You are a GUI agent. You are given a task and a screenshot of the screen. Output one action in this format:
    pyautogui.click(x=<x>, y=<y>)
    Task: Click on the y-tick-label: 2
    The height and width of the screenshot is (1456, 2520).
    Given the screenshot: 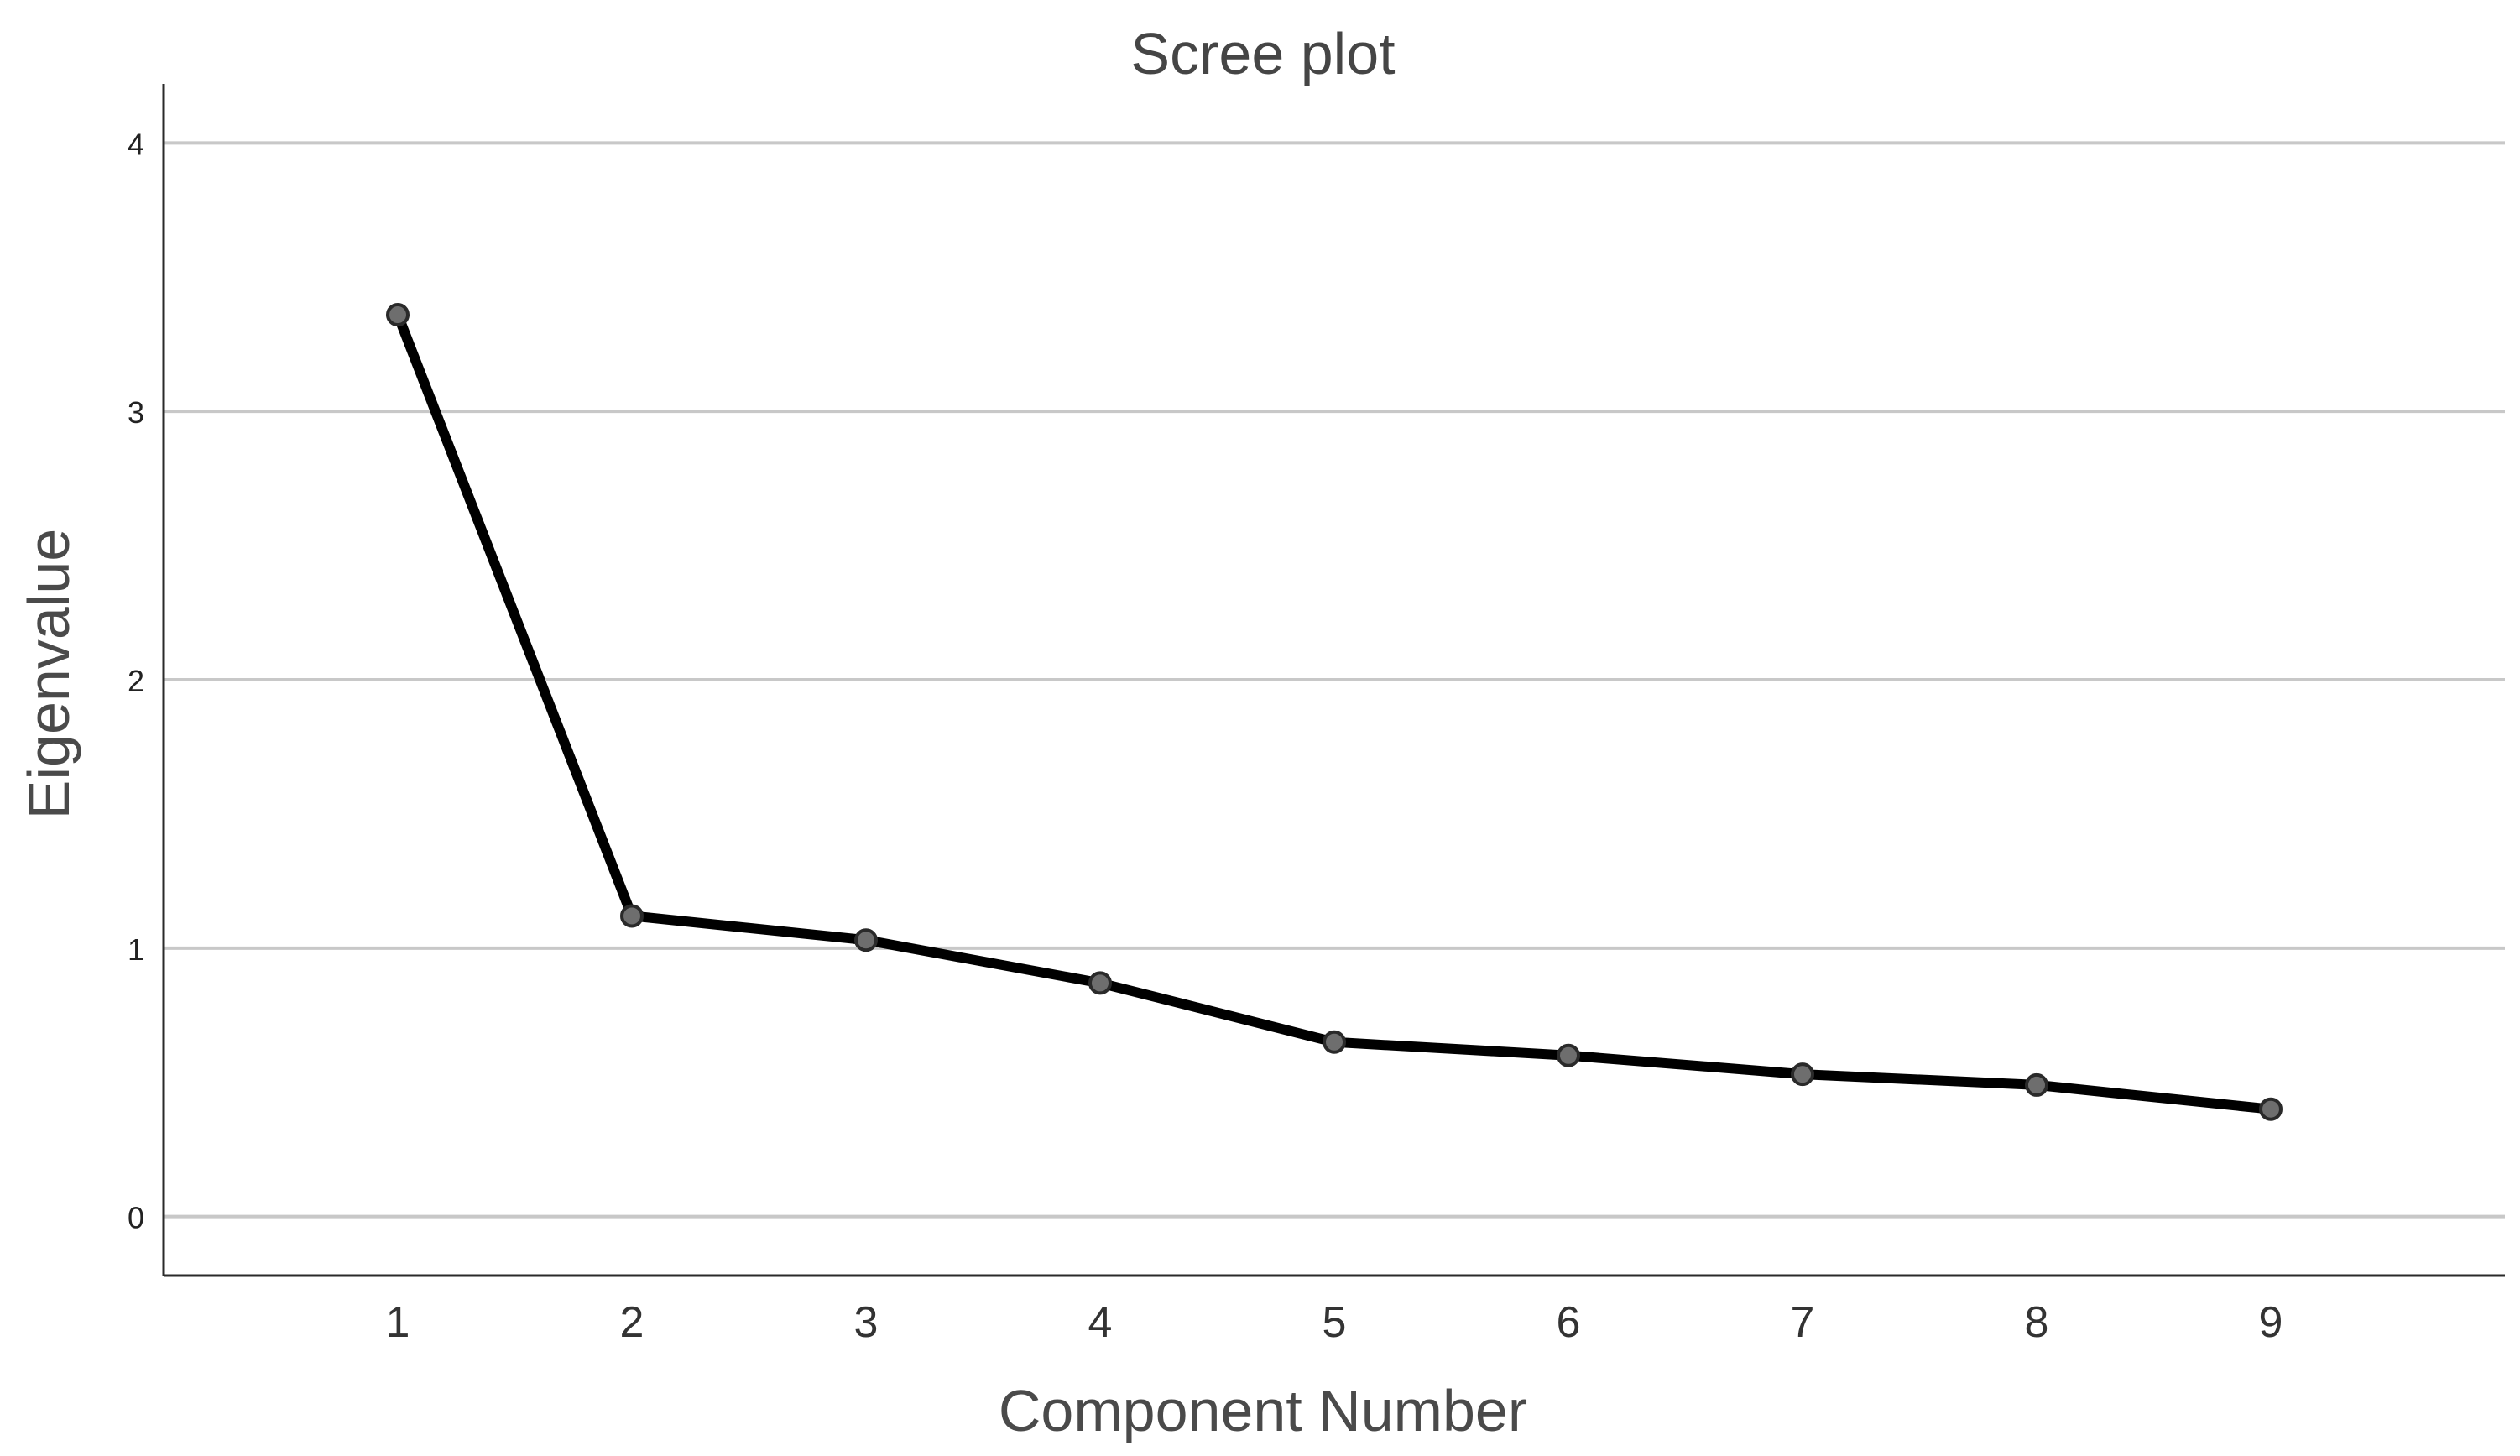 What is the action you would take?
    pyautogui.click(x=136, y=681)
    